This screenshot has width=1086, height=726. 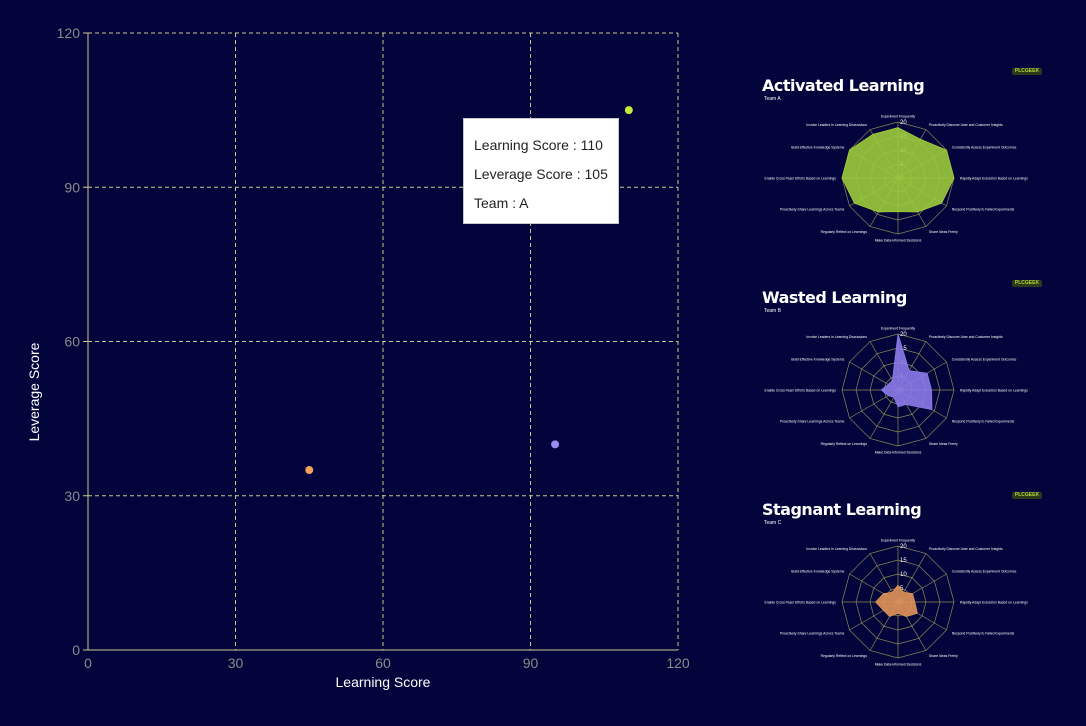 What do you see at coordinates (76, 650) in the screenshot?
I see `y-tick-label: 0` at bounding box center [76, 650].